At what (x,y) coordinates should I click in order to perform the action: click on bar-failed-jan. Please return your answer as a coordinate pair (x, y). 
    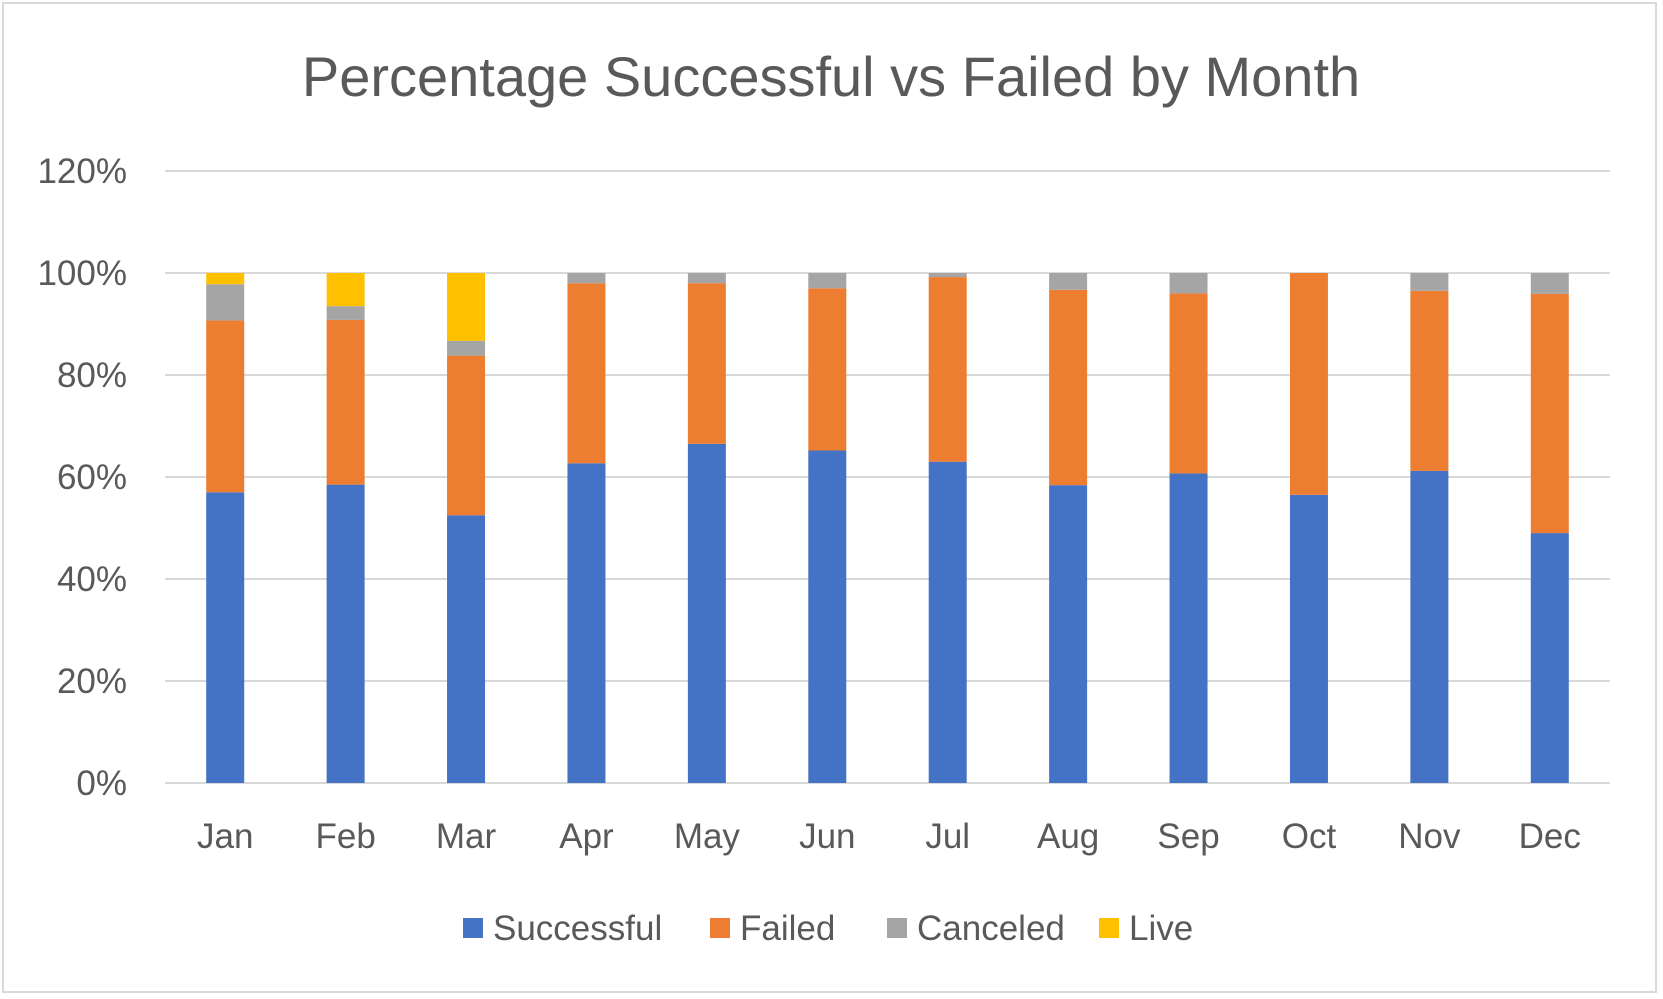
    Looking at the image, I should click on (225, 406).